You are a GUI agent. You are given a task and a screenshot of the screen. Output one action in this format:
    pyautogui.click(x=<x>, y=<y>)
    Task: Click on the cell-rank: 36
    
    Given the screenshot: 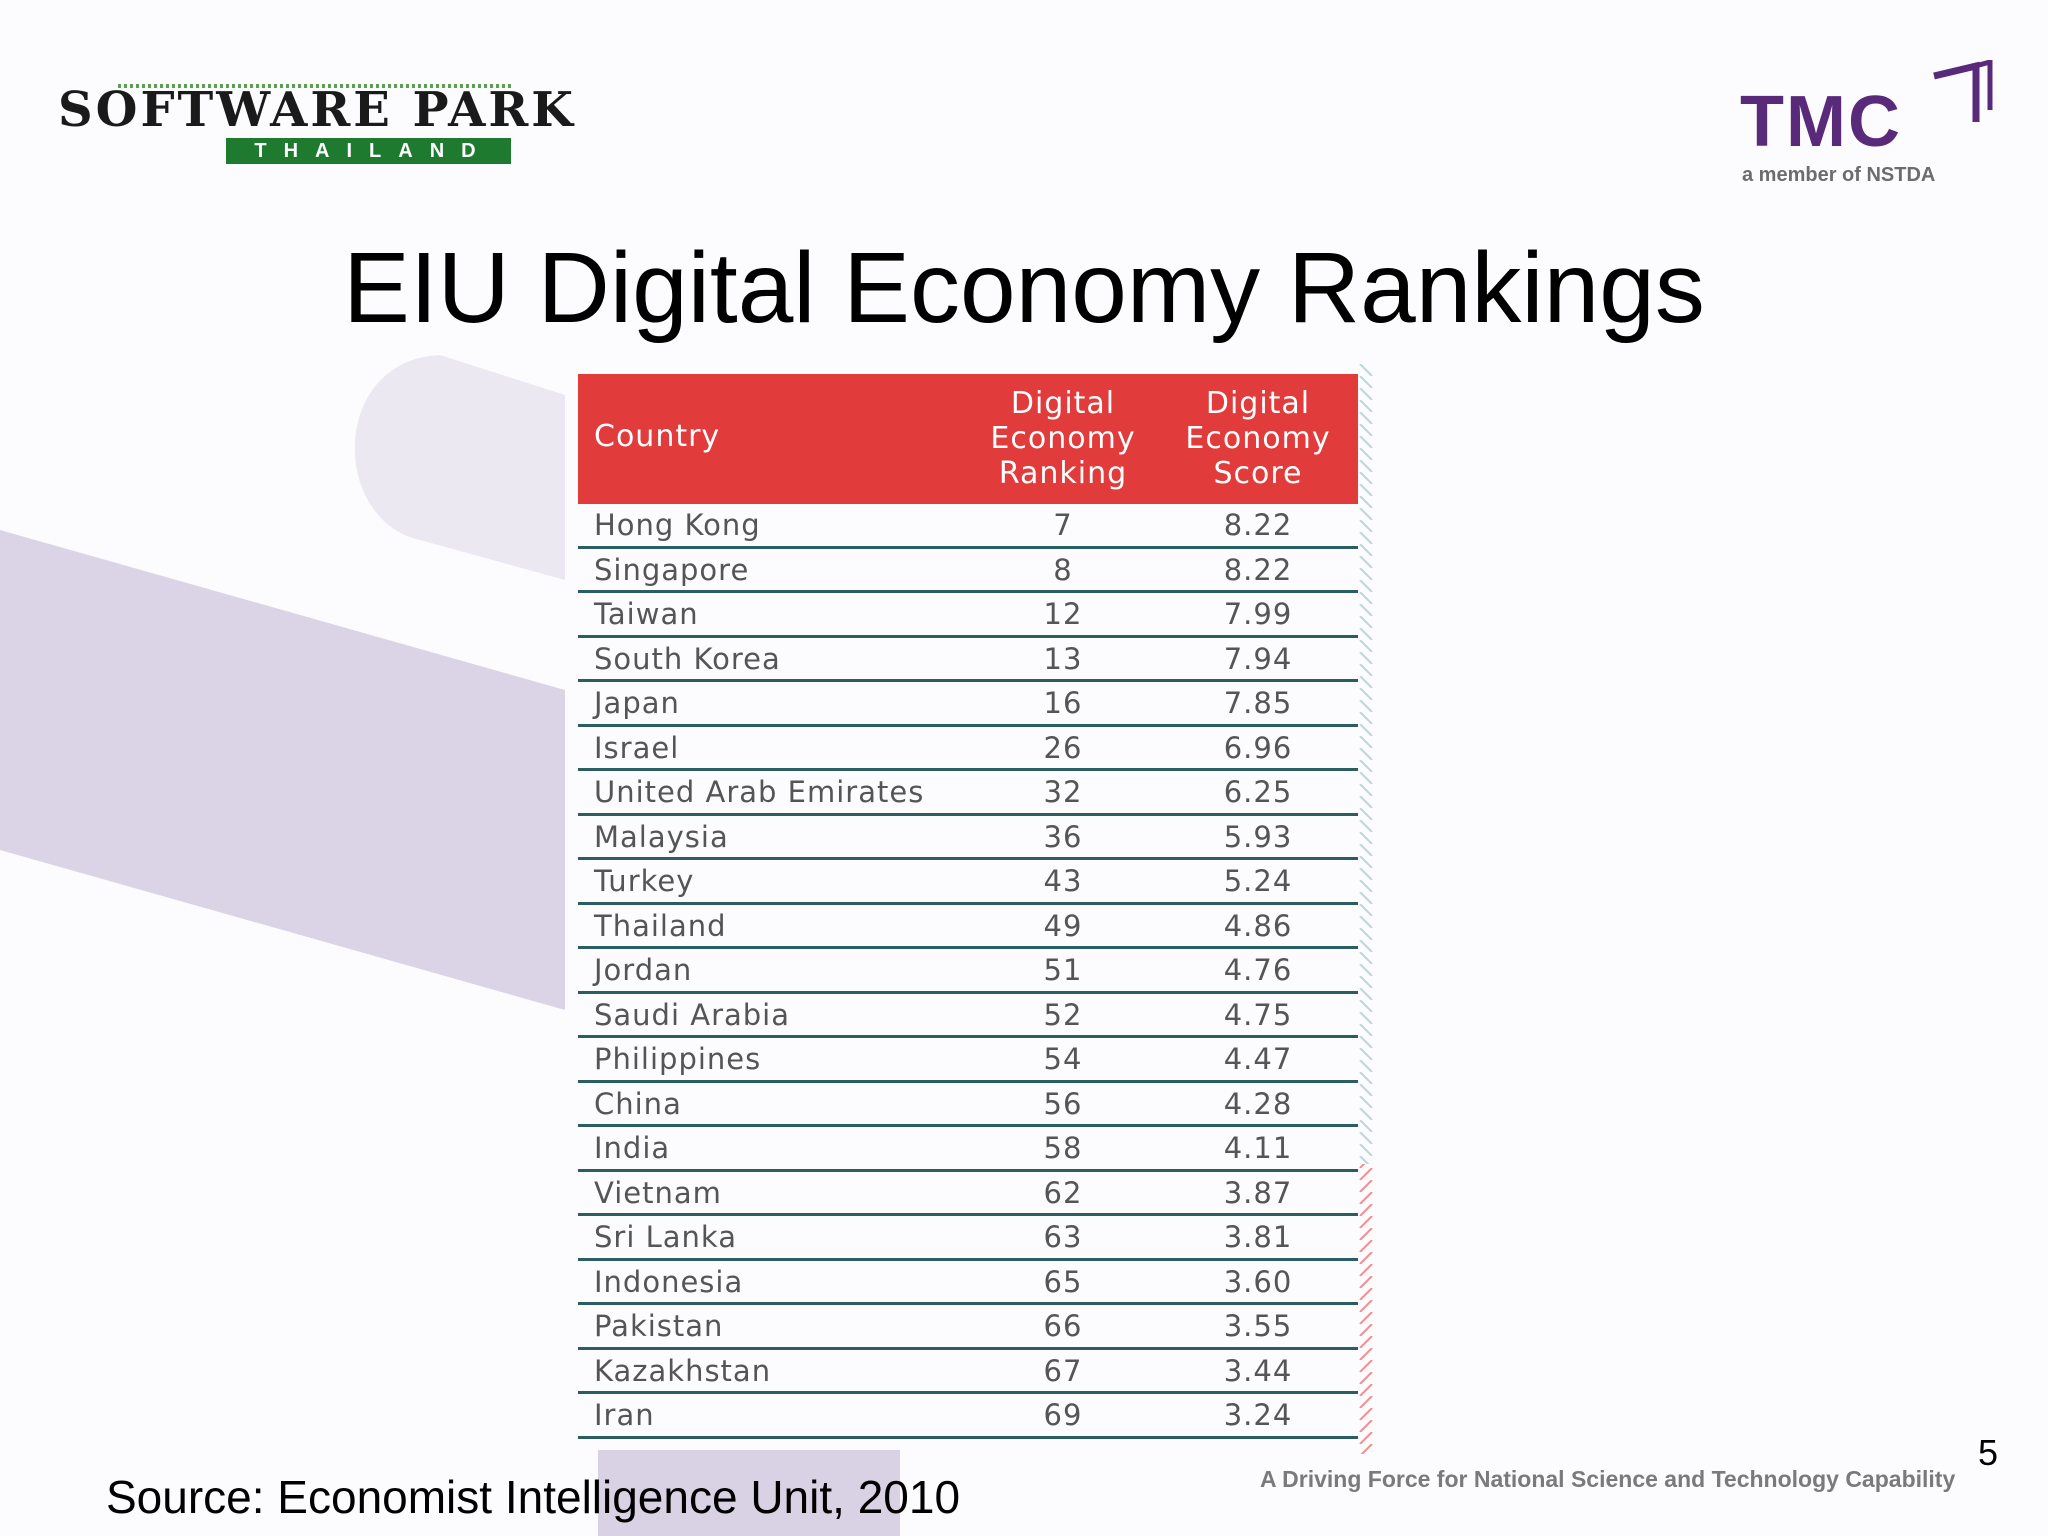 What is the action you would take?
    pyautogui.click(x=1063, y=836)
    